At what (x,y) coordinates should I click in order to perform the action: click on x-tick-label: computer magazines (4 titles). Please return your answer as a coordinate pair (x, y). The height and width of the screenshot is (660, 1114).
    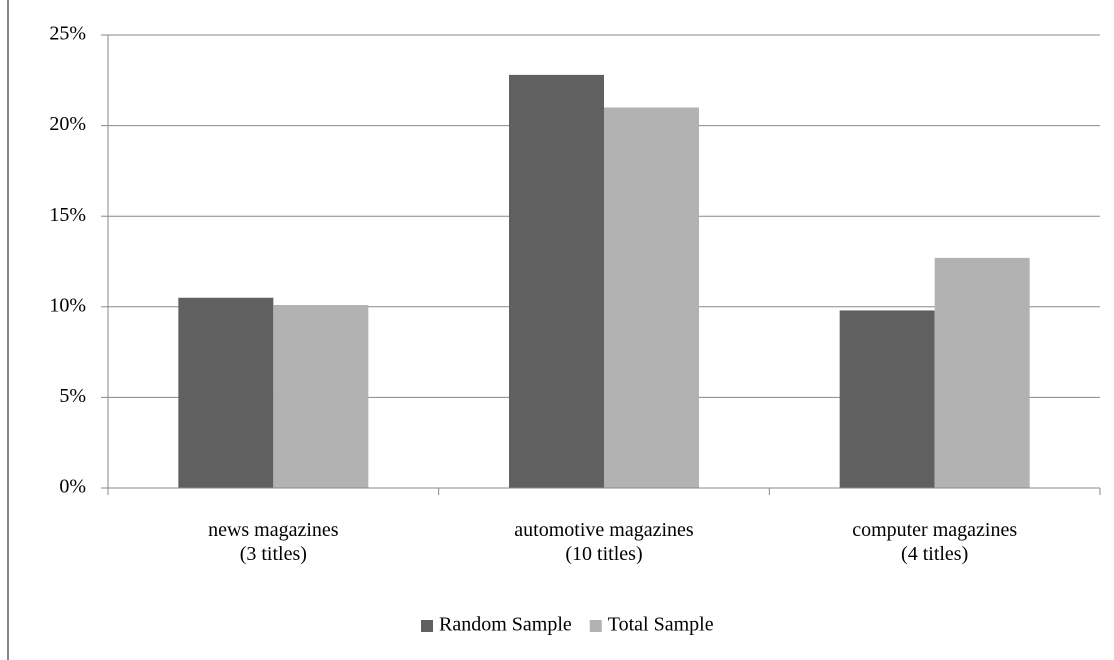
    Looking at the image, I should click on (935, 542).